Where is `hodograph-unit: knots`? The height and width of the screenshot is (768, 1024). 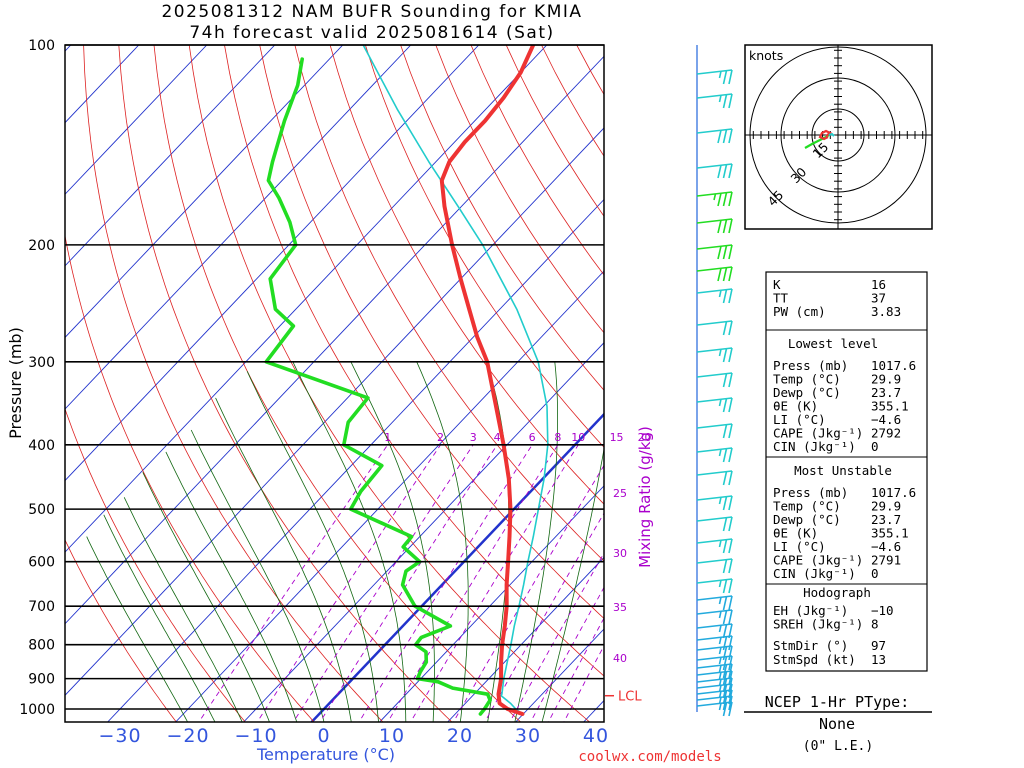 hodograph-unit: knots is located at coordinates (766, 55).